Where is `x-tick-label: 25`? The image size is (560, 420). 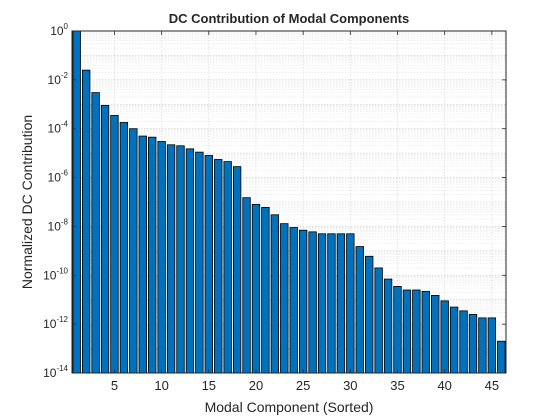
x-tick-label: 25 is located at coordinates (303, 385).